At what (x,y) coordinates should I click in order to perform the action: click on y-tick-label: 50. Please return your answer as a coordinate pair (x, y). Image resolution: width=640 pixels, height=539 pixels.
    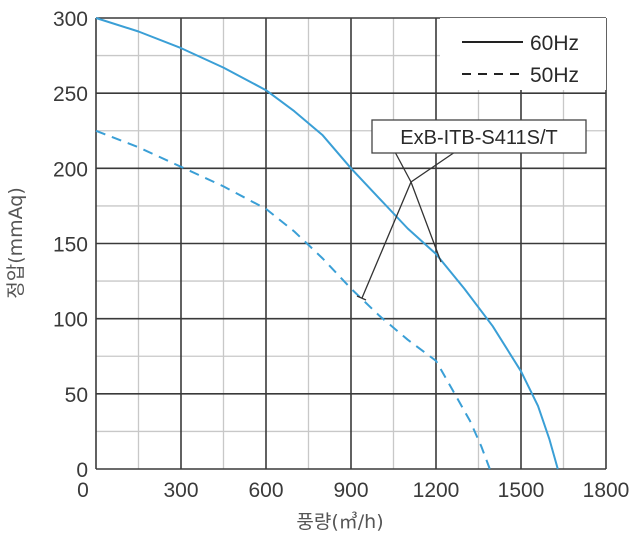
    Looking at the image, I should click on (76, 395).